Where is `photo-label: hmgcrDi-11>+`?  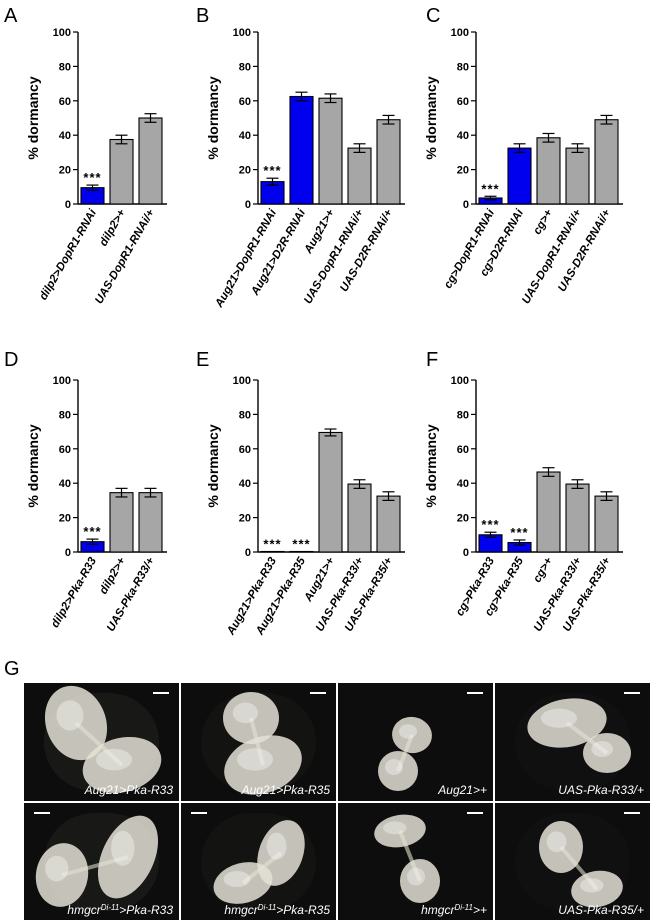 photo-label: hmgcrDi-11>+ is located at coordinates (454, 910).